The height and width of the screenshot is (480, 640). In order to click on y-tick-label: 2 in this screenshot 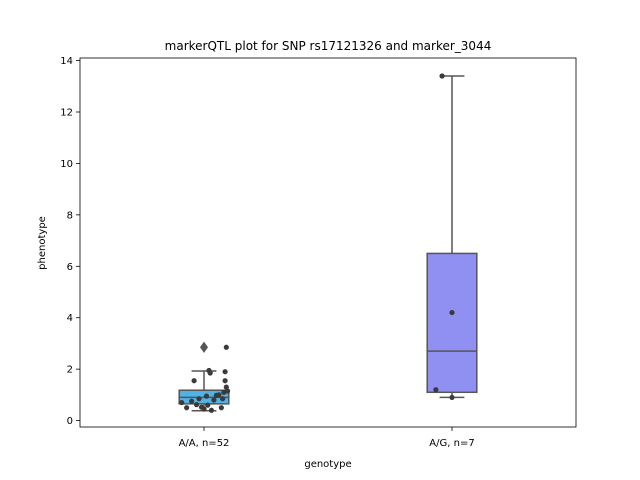, I will do `click(70, 370)`.